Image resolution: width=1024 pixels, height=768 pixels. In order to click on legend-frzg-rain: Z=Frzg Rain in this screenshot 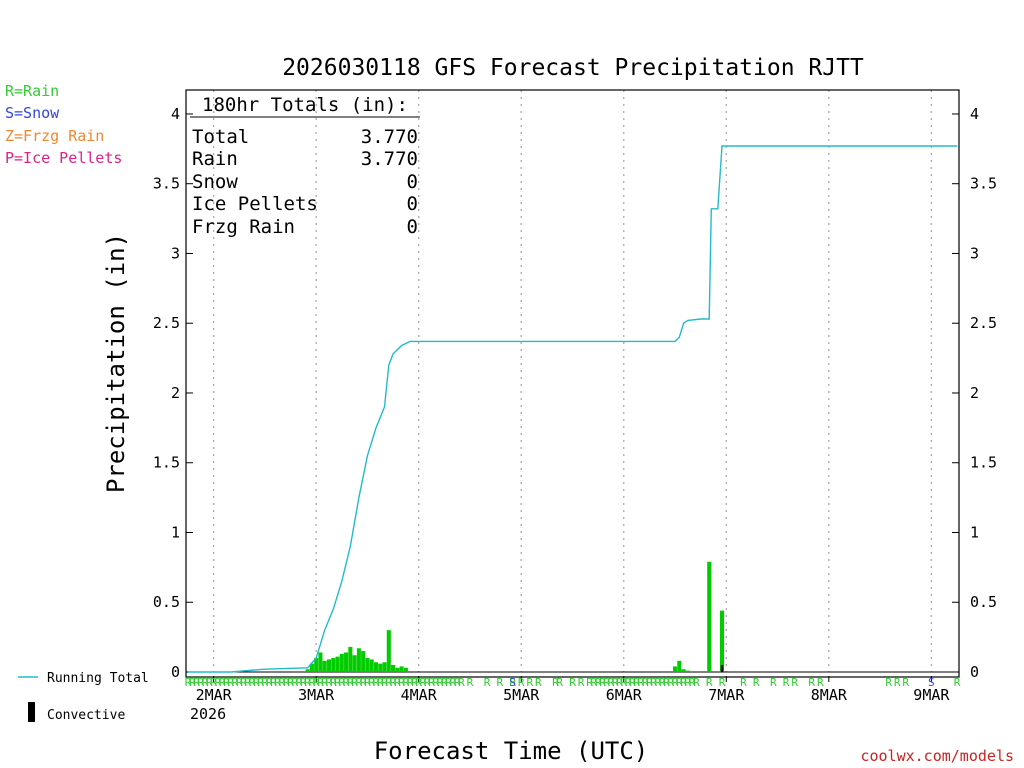, I will do `click(54, 136)`.